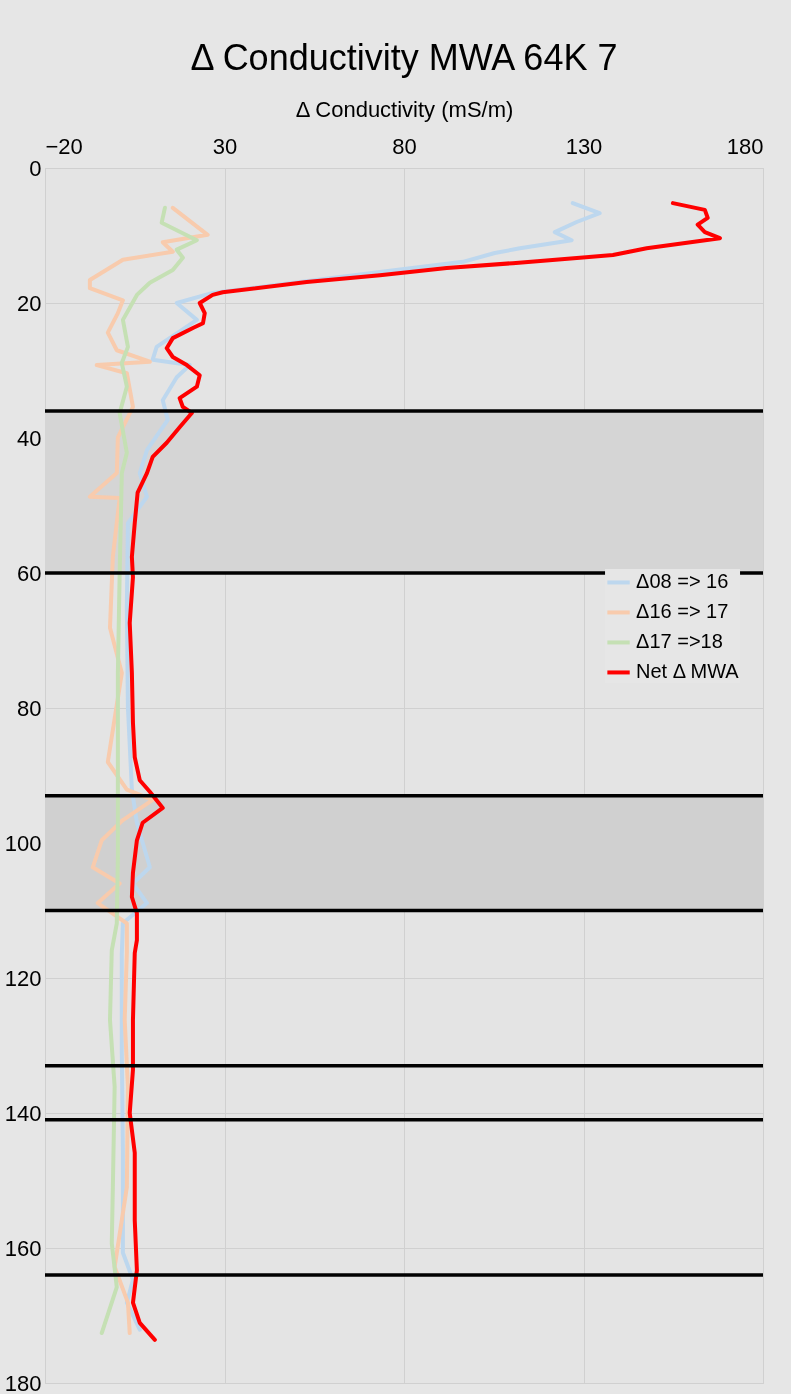 The width and height of the screenshot is (791, 1394). What do you see at coordinates (23, 843) in the screenshot?
I see `y-tick-label: 100` at bounding box center [23, 843].